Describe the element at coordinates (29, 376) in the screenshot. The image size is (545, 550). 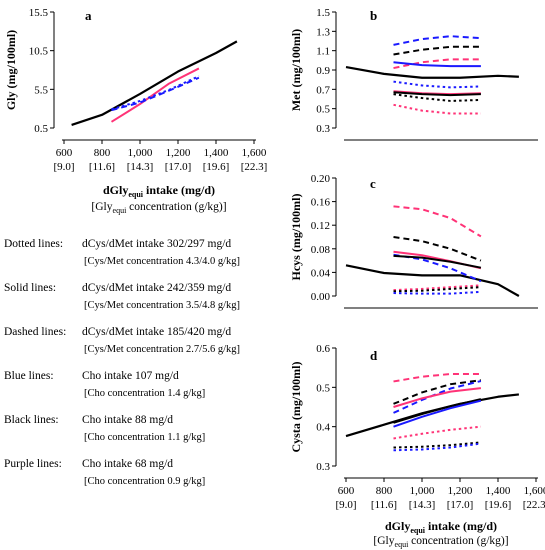
I see `legend-name: Blue lines:` at that location.